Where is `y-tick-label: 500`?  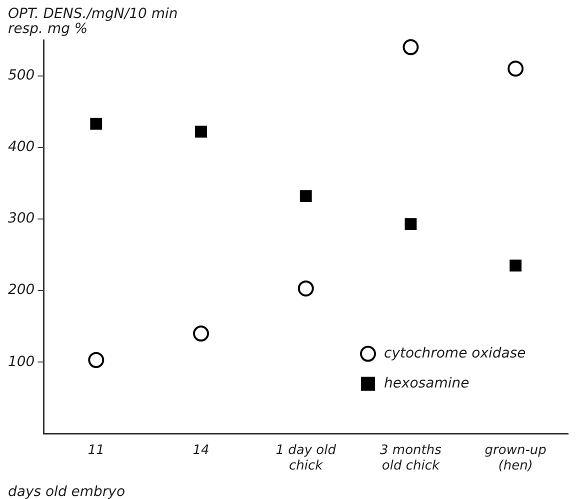 y-tick-label: 500 is located at coordinates (21, 75).